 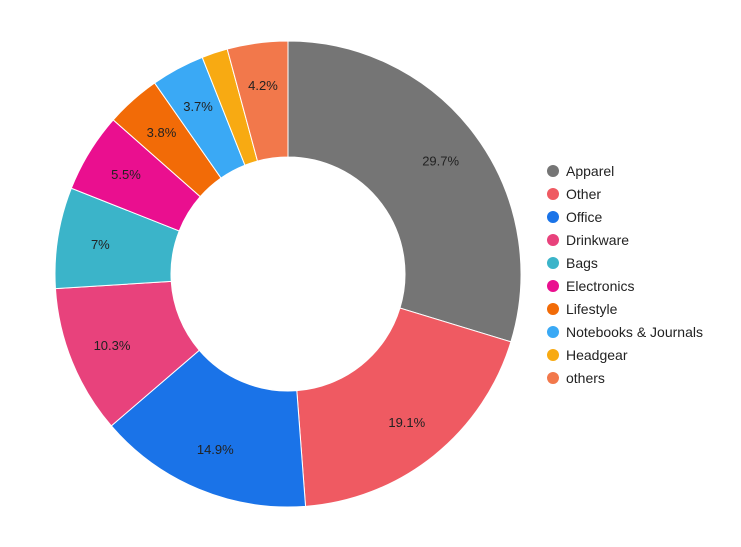 I want to click on legend-label-apparel: Apparel, so click(x=590, y=171).